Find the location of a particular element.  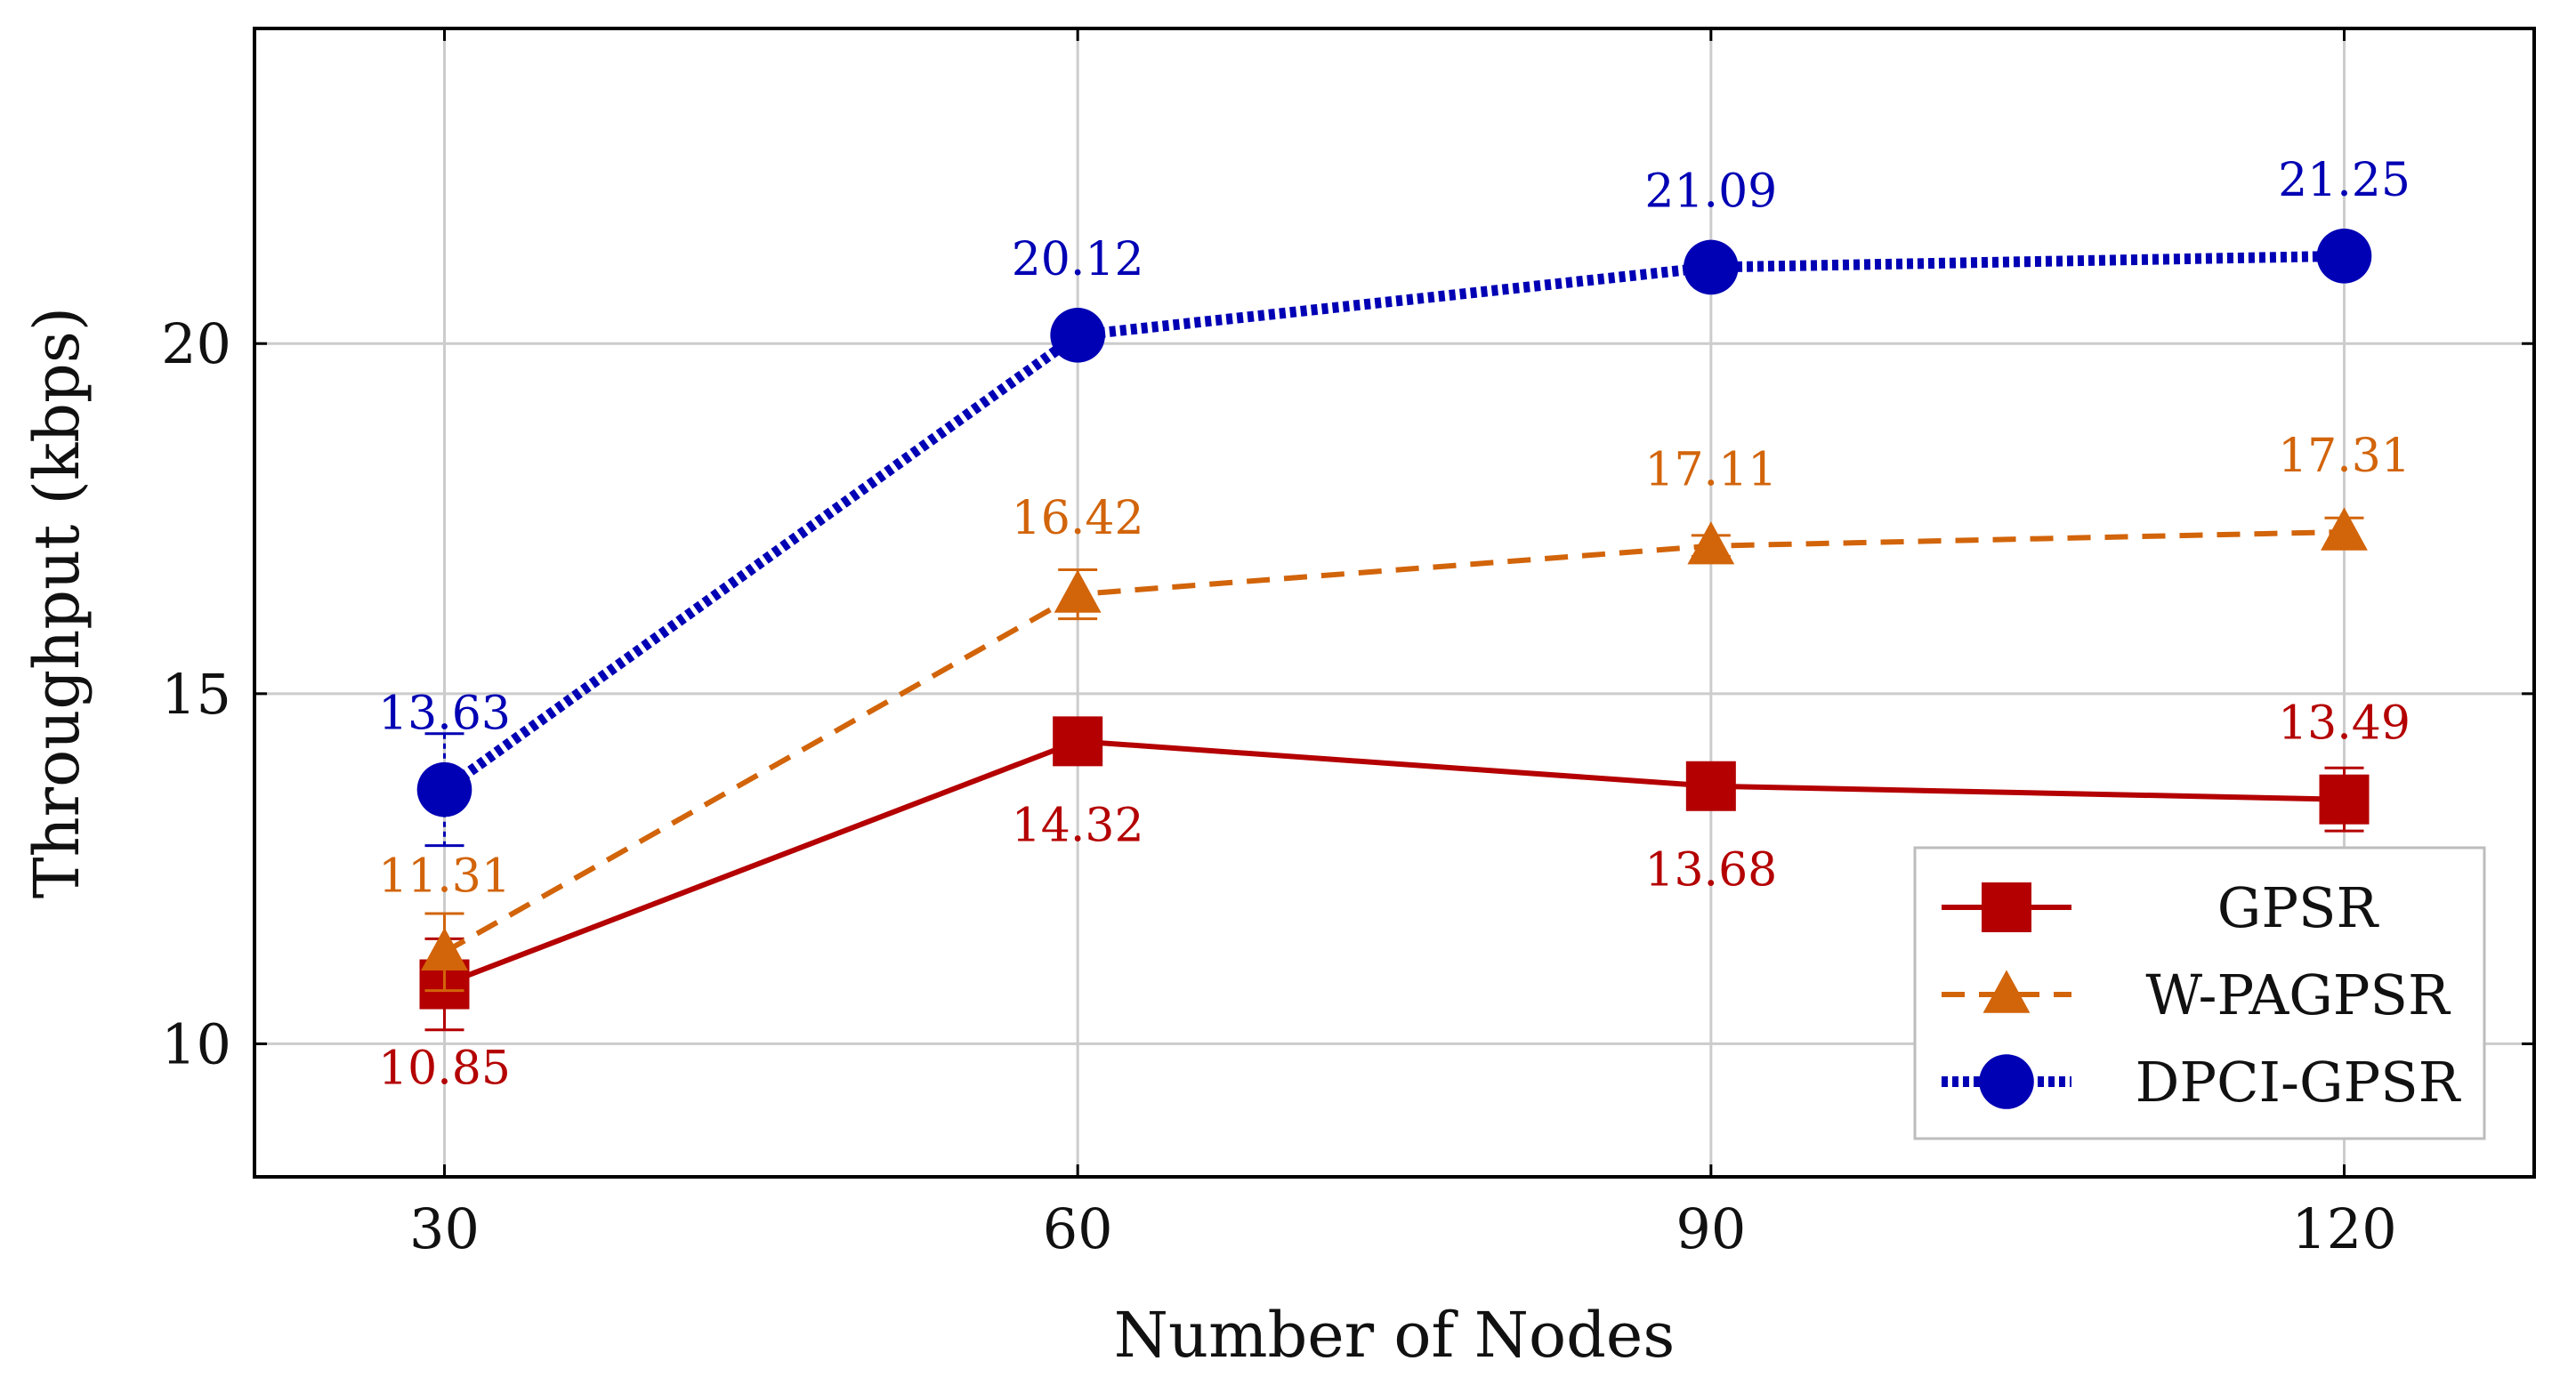

data-label: 17.11 is located at coordinates (1710, 470).